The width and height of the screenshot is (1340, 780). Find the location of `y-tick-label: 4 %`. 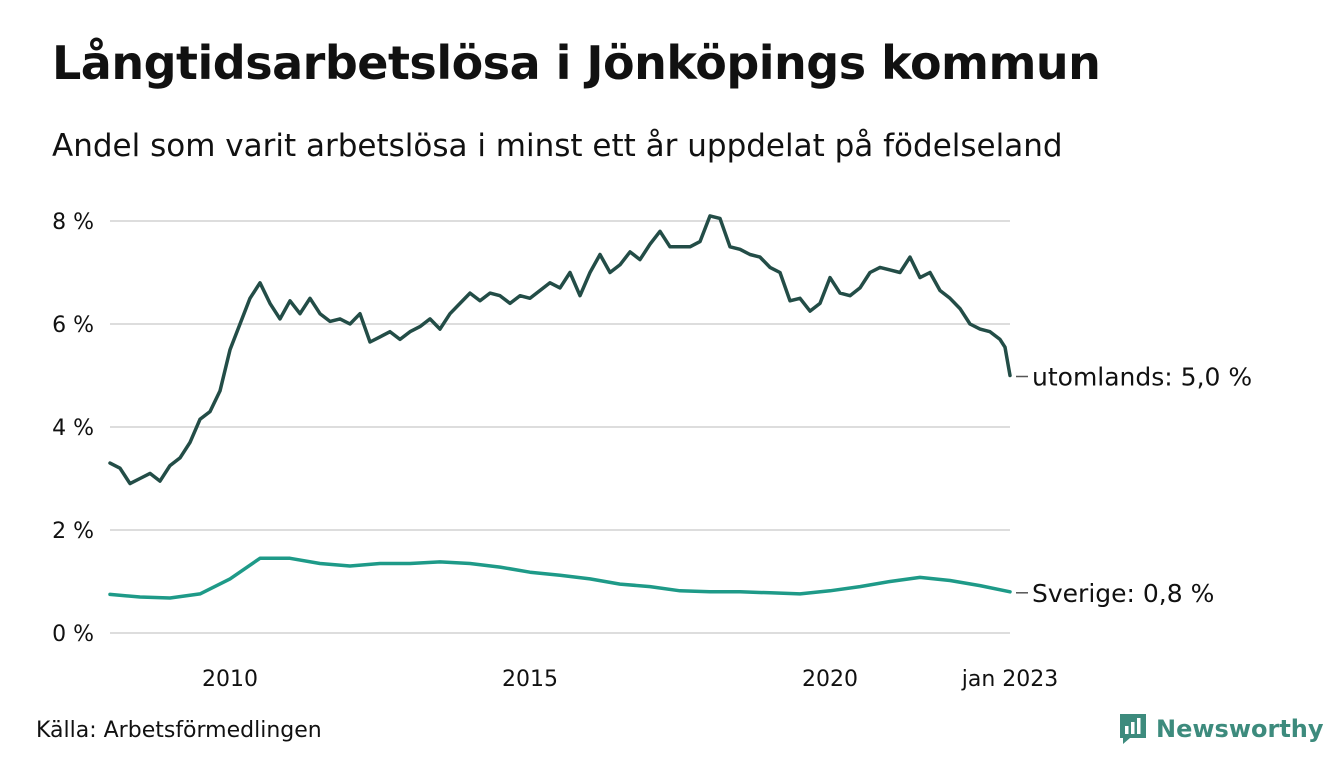

y-tick-label: 4 % is located at coordinates (73, 428).